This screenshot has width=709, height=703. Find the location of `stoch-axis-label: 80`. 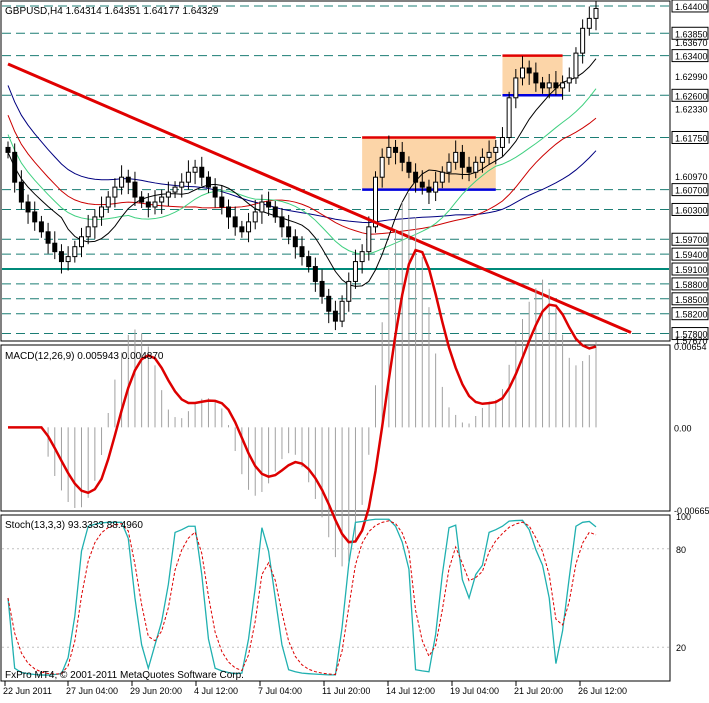

stoch-axis-label: 80 is located at coordinates (681, 550).